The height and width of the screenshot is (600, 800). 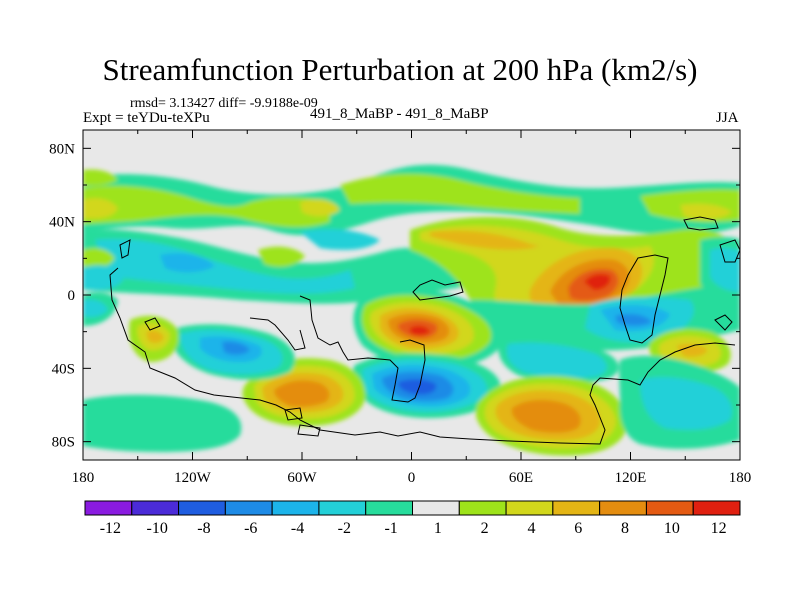 What do you see at coordinates (62, 149) in the screenshot?
I see `y-tick-label: 80N` at bounding box center [62, 149].